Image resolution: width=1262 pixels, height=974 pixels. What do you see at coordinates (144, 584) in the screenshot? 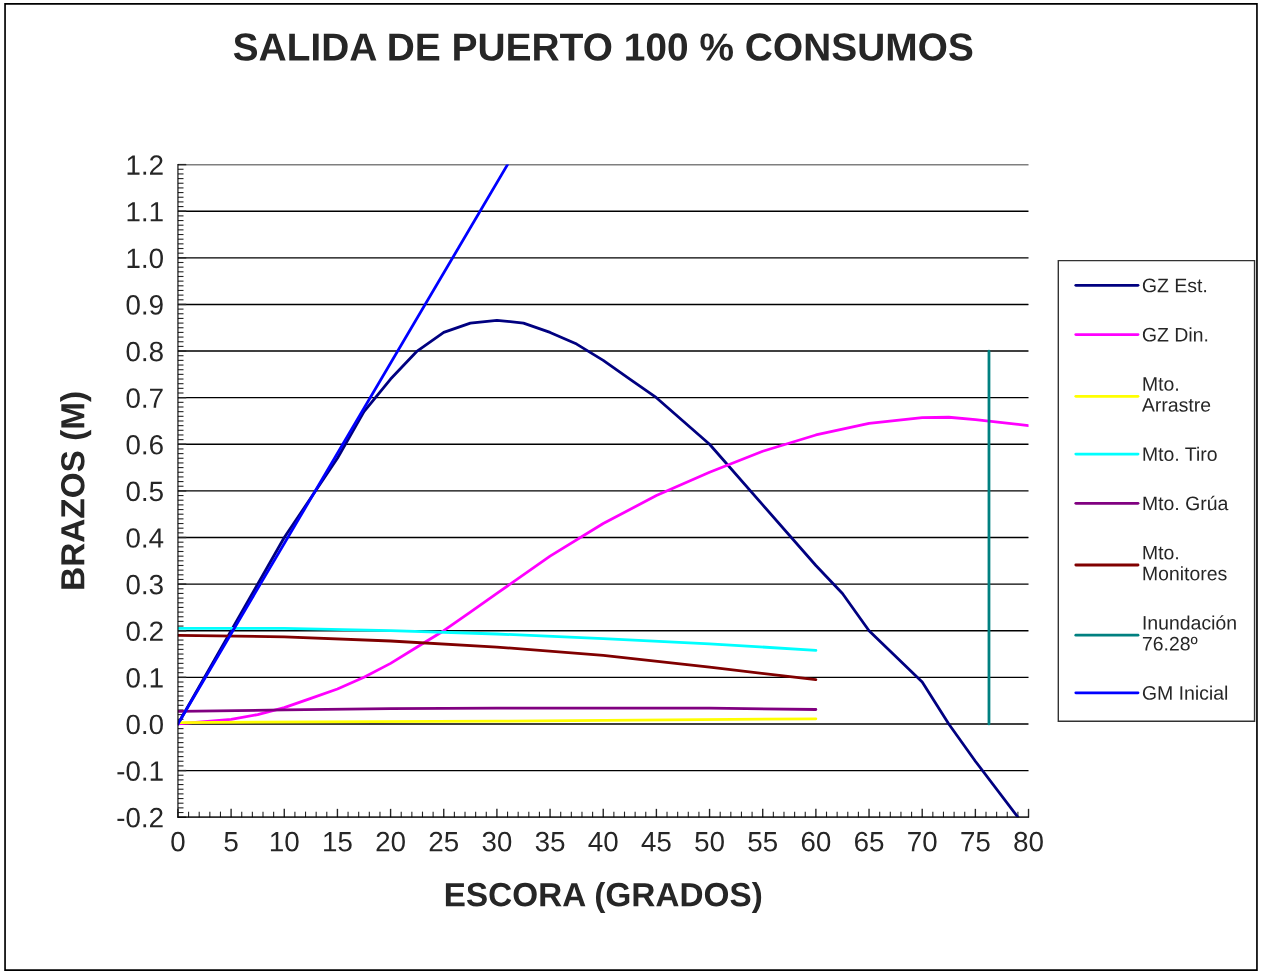
I see `y-tick-label: 0.3` at bounding box center [144, 584].